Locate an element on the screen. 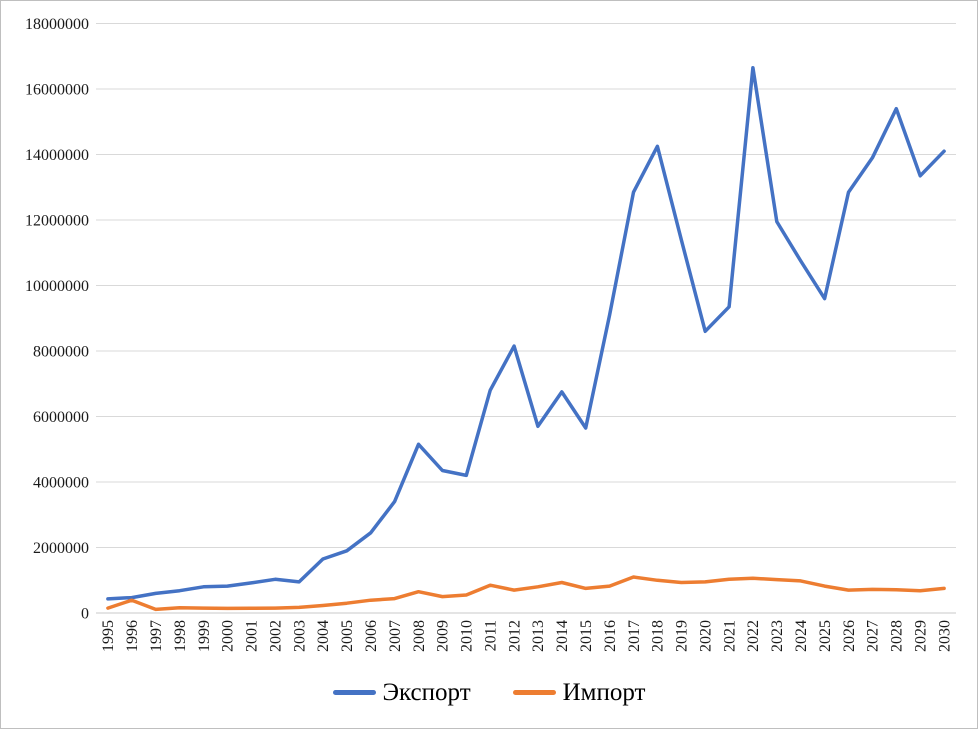 This screenshot has height=729, width=978. x-axis-tick-label: 2005 is located at coordinates (347, 636).